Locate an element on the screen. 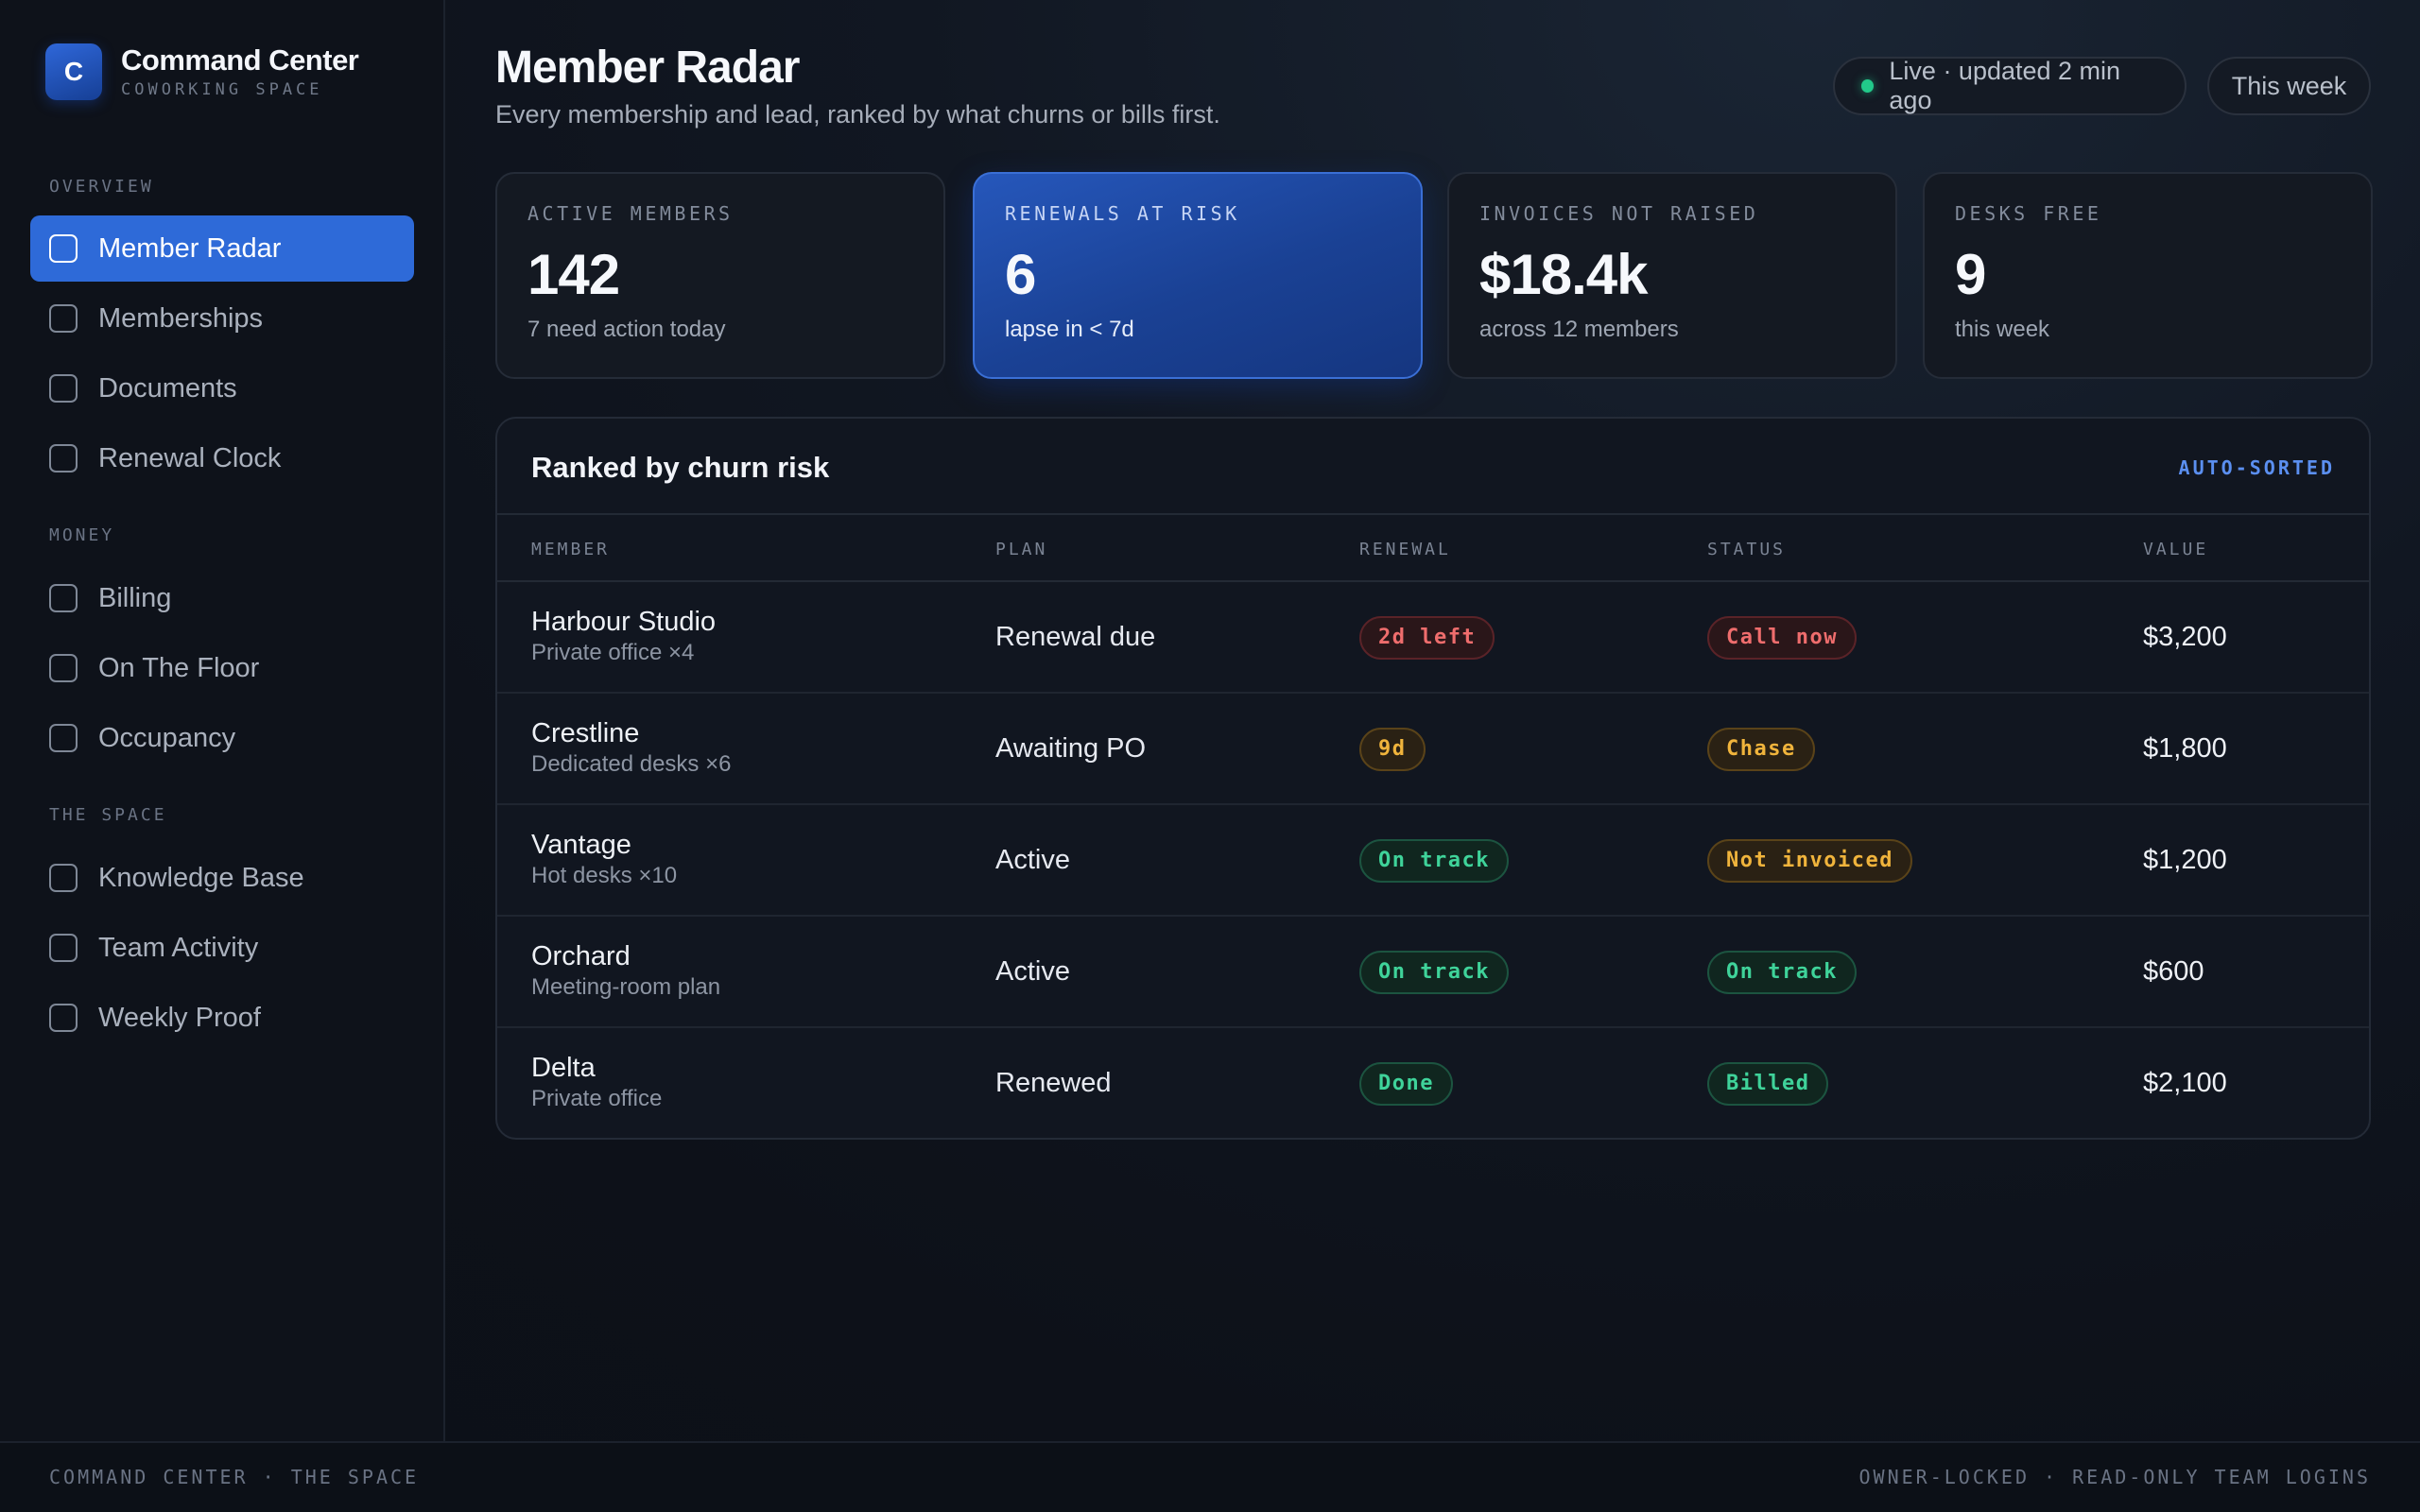 The width and height of the screenshot is (2420, 1512). status-badge: Billed is located at coordinates (1768, 1084).